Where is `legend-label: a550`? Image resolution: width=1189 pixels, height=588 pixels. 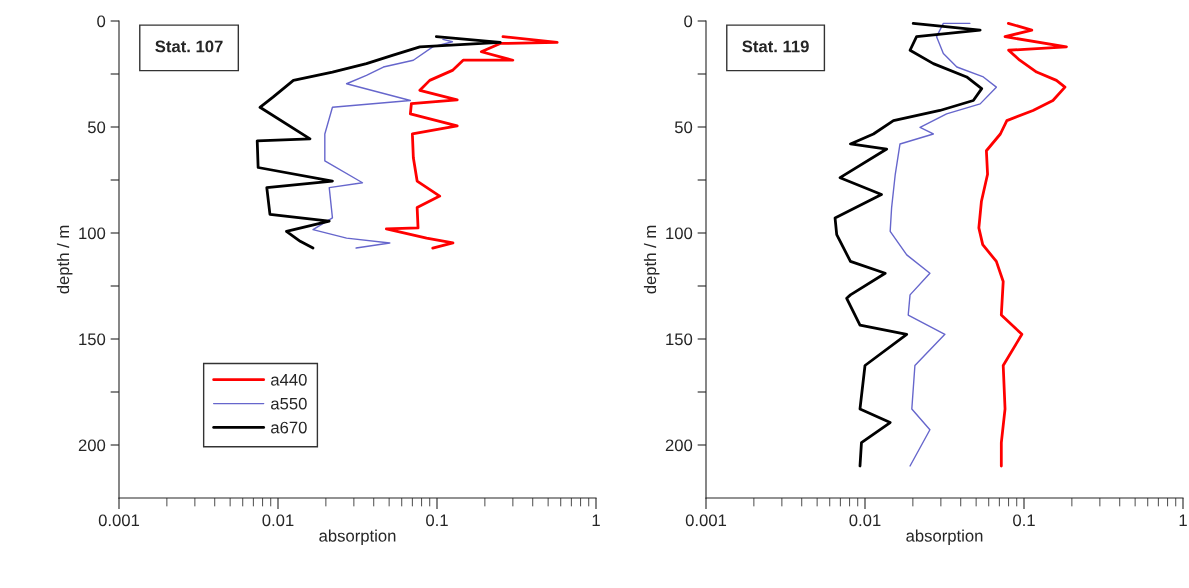
legend-label: a550 is located at coordinates (289, 403).